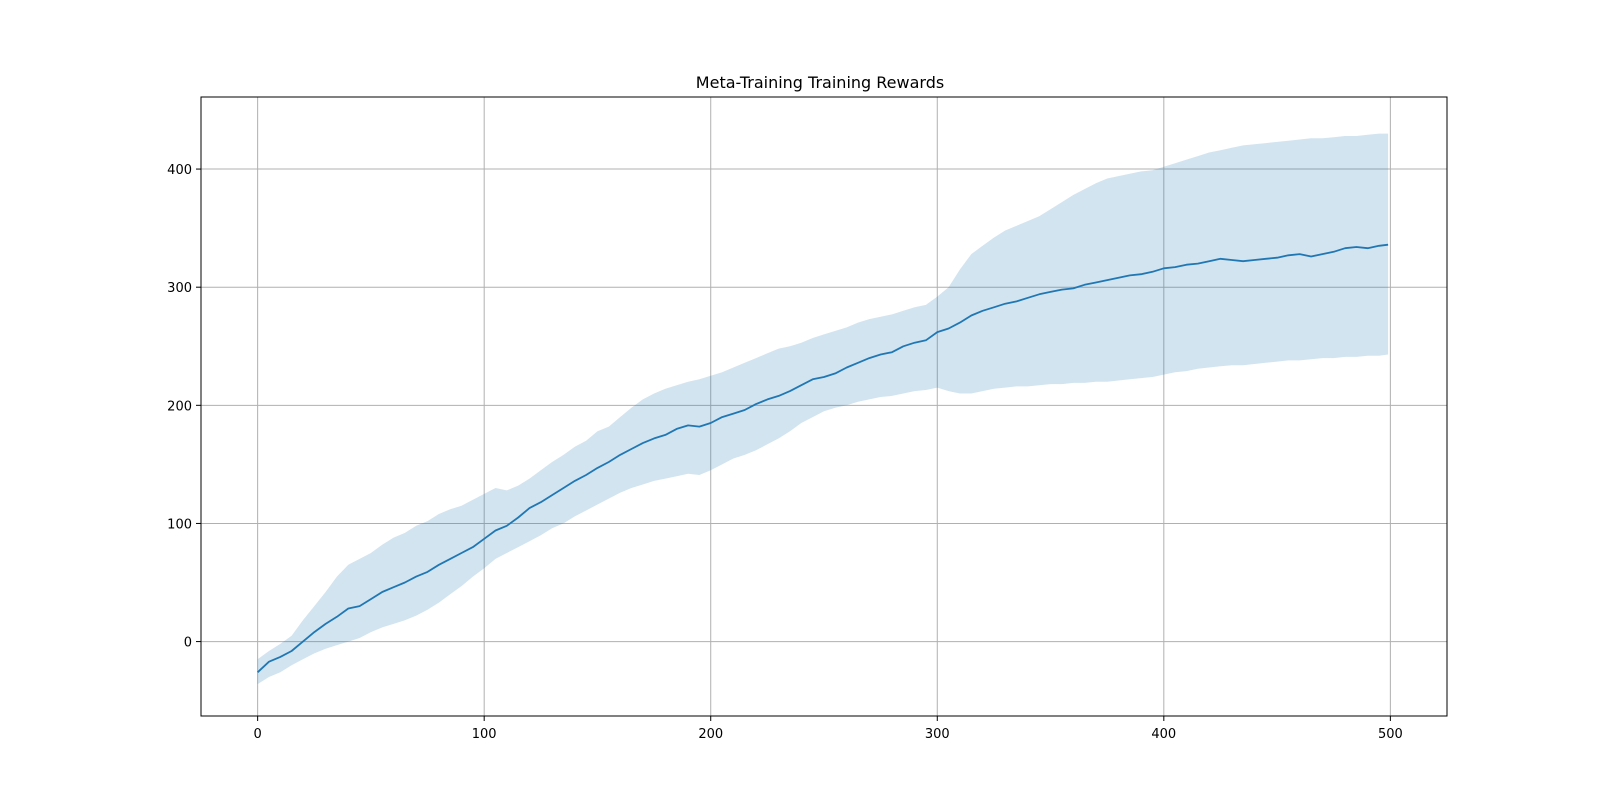 The image size is (1600, 800). Describe the element at coordinates (1390, 734) in the screenshot. I see `x-tick-label: 500` at that location.